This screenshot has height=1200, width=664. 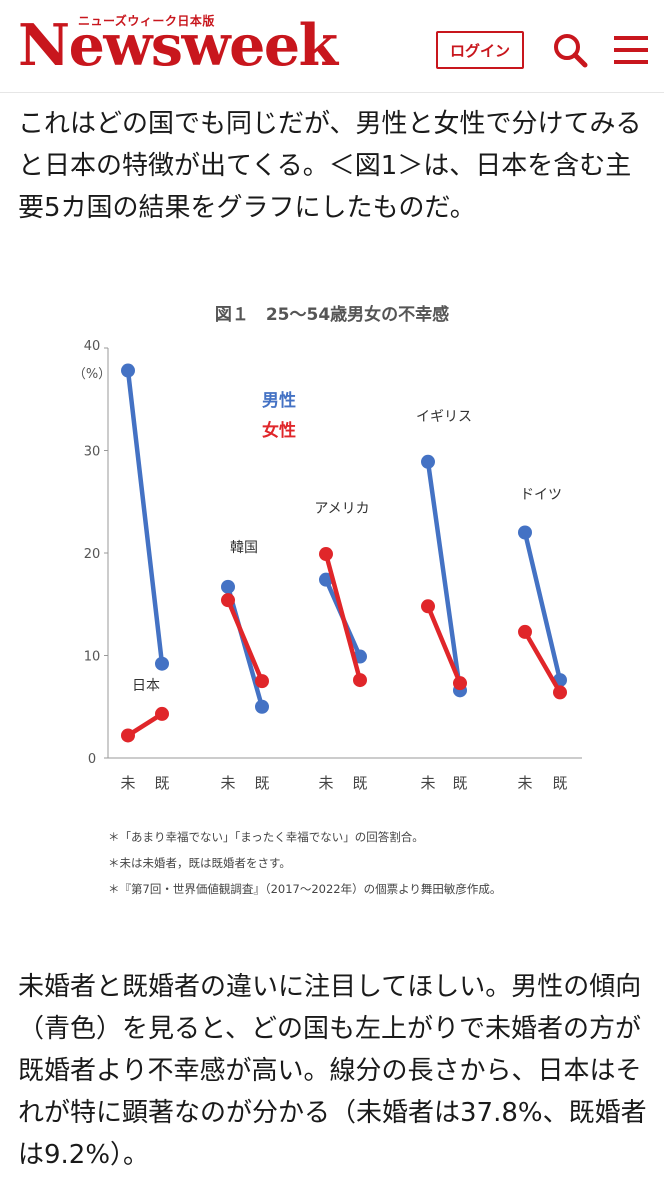 What do you see at coordinates (480, 50) in the screenshot?
I see `login-button: ログイン` at bounding box center [480, 50].